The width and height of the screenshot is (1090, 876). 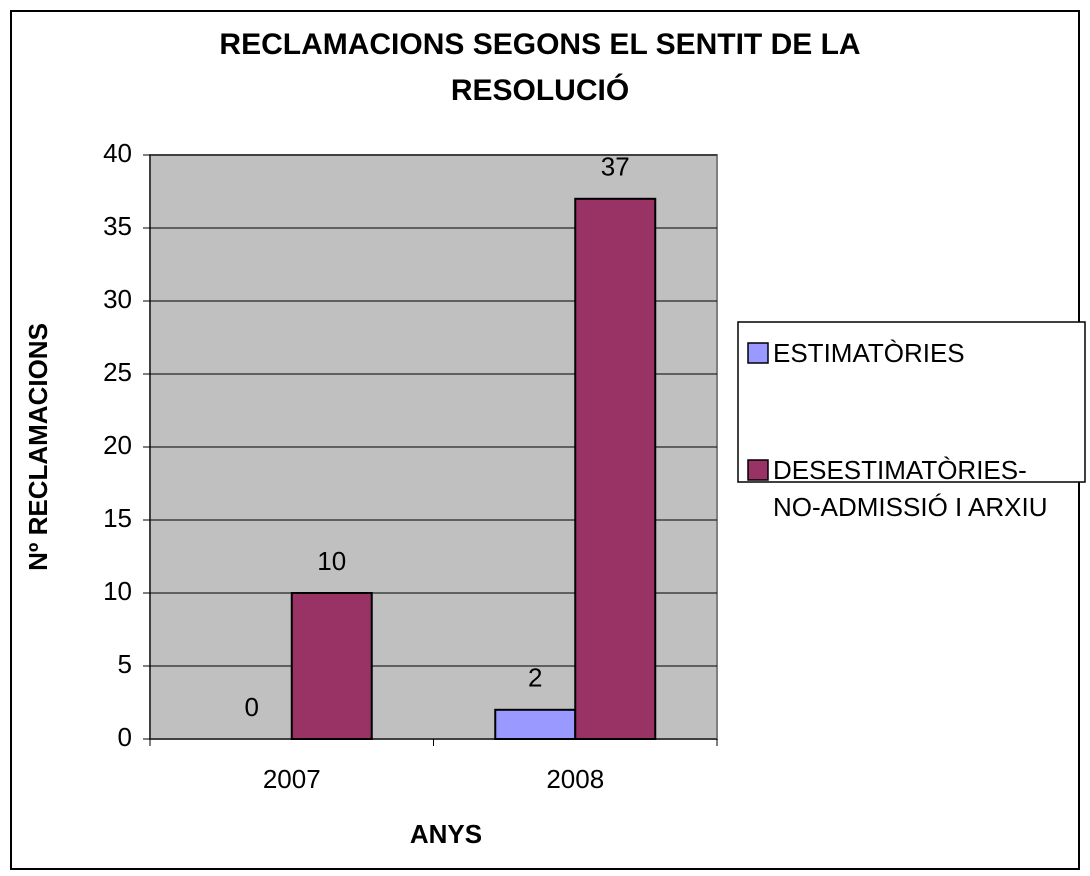 I want to click on value-label: 2, so click(x=535, y=678).